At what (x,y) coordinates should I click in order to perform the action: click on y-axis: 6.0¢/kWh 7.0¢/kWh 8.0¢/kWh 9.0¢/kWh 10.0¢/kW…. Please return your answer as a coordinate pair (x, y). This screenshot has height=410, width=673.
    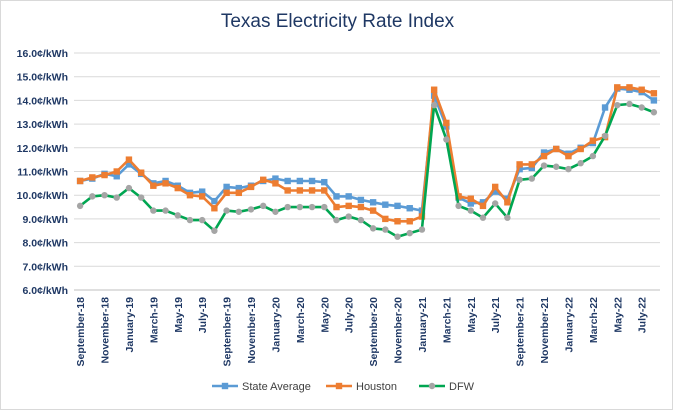
    Looking at the image, I should click on (42, 172).